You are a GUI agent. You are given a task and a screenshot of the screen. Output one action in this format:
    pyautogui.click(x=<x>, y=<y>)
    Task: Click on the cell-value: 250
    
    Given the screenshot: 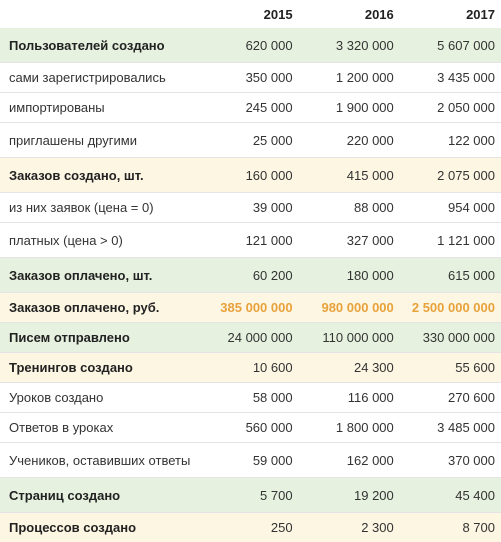 What is the action you would take?
    pyautogui.click(x=247, y=527)
    